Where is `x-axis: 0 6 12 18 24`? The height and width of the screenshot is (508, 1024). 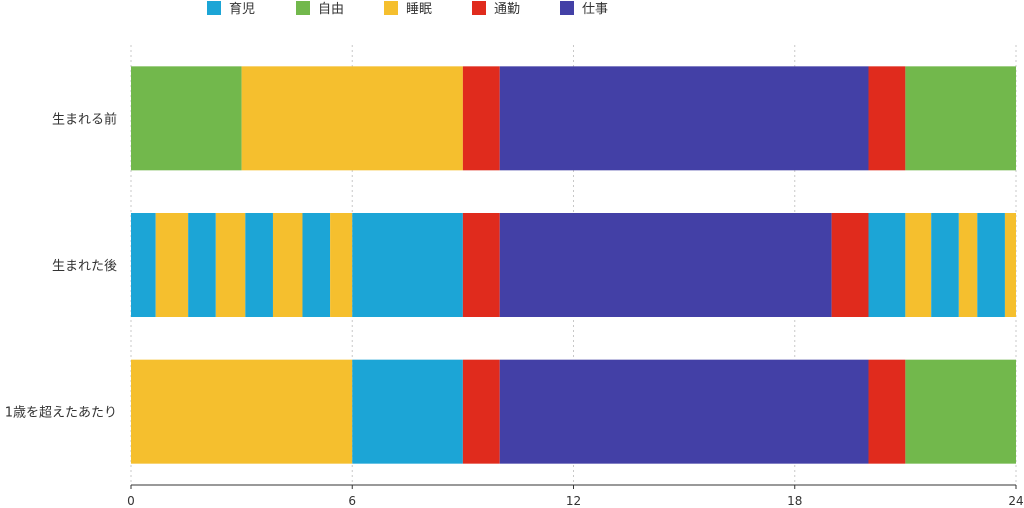 x-axis: 0 6 12 18 24 is located at coordinates (575, 496).